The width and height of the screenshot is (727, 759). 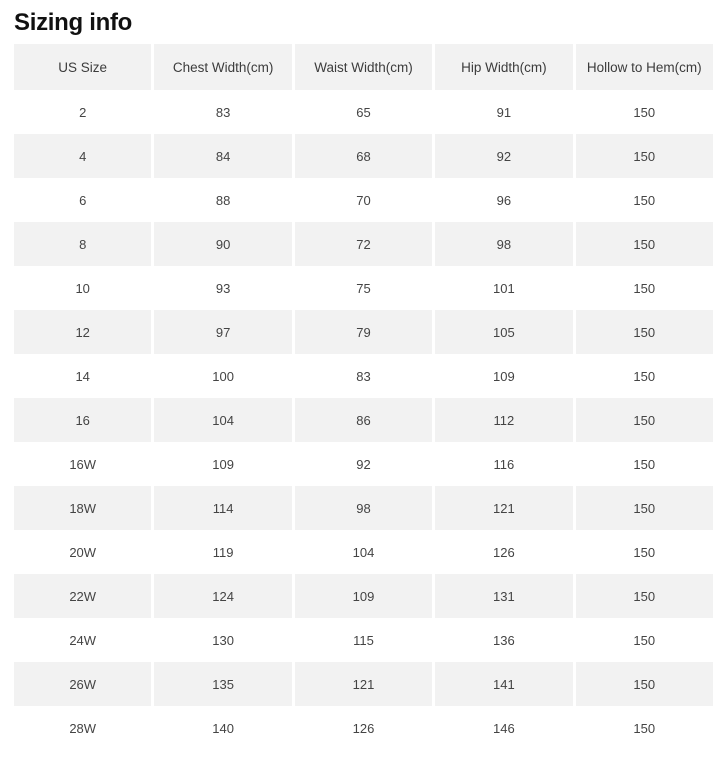 I want to click on us-size-cell: 16W, so click(x=83, y=464).